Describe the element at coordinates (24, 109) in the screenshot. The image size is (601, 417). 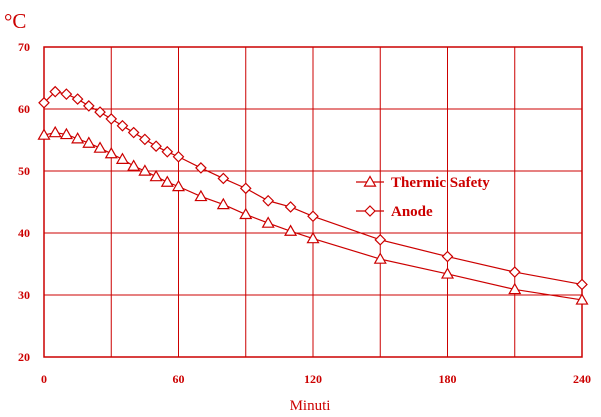
I see `y-tick-label: 60` at that location.